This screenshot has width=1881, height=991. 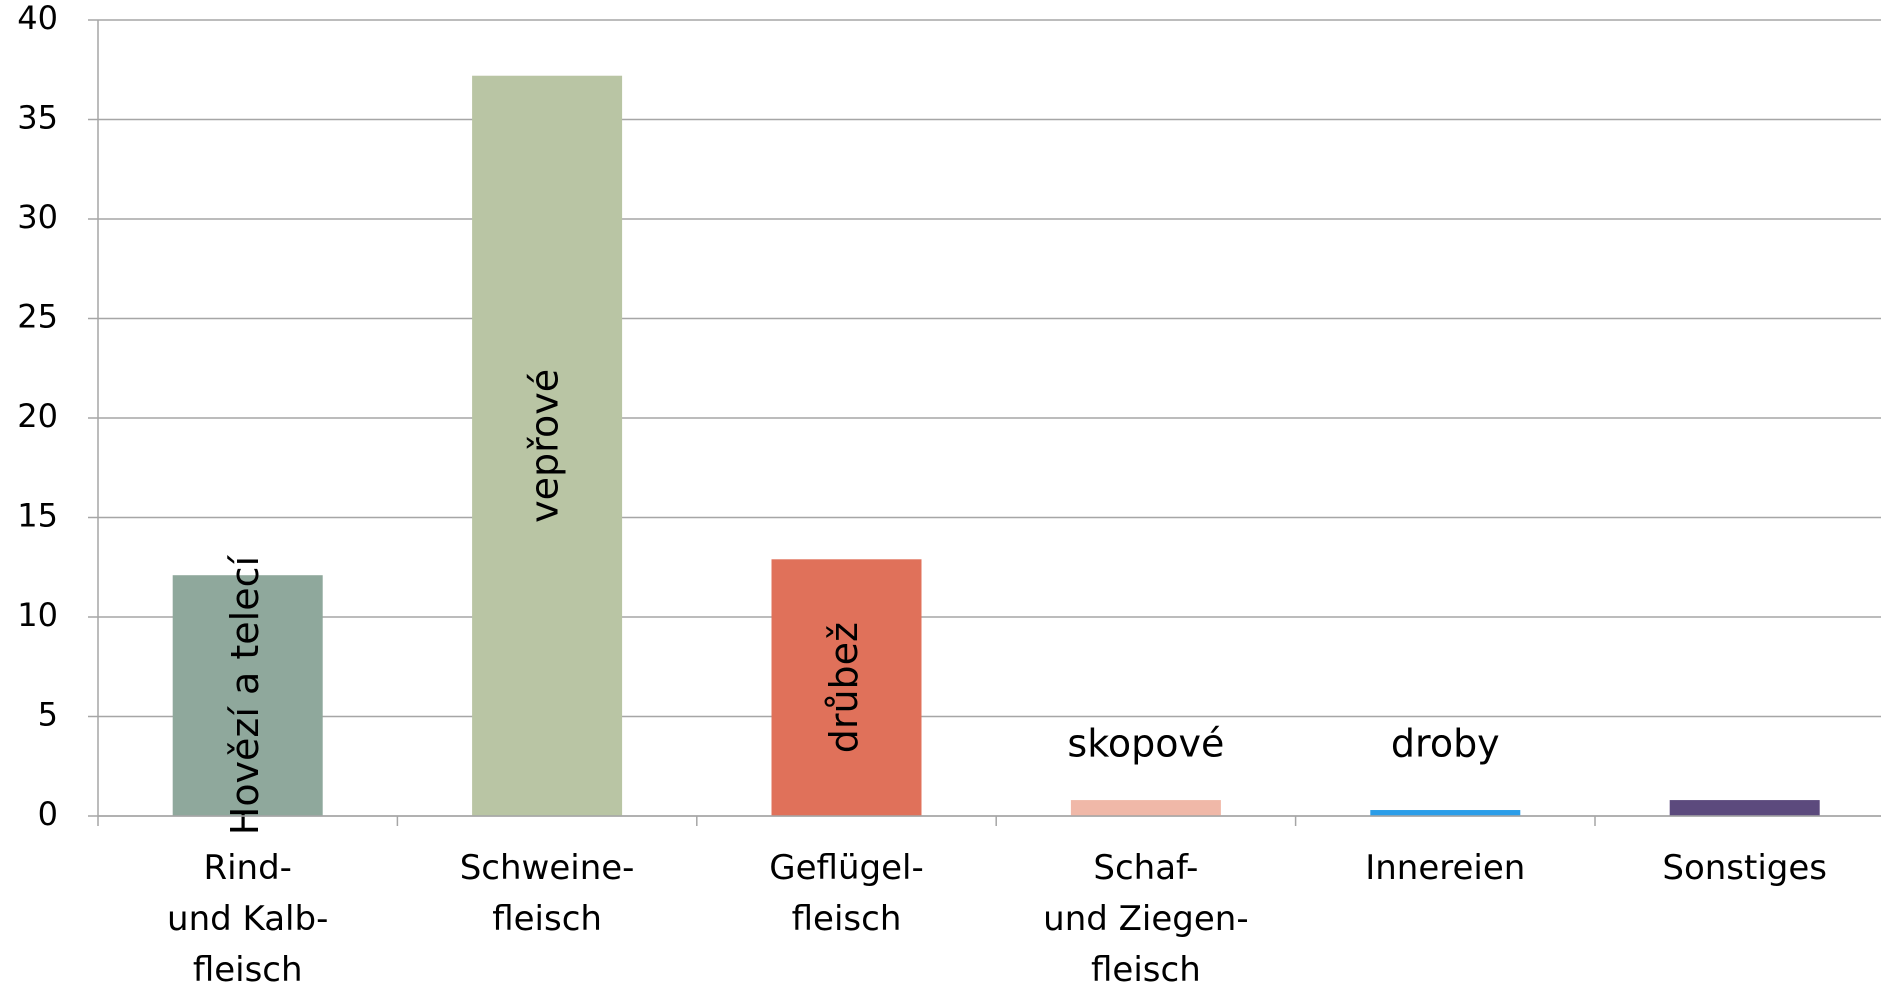 I want to click on x-tick-label: Innereien, so click(x=1445, y=868).